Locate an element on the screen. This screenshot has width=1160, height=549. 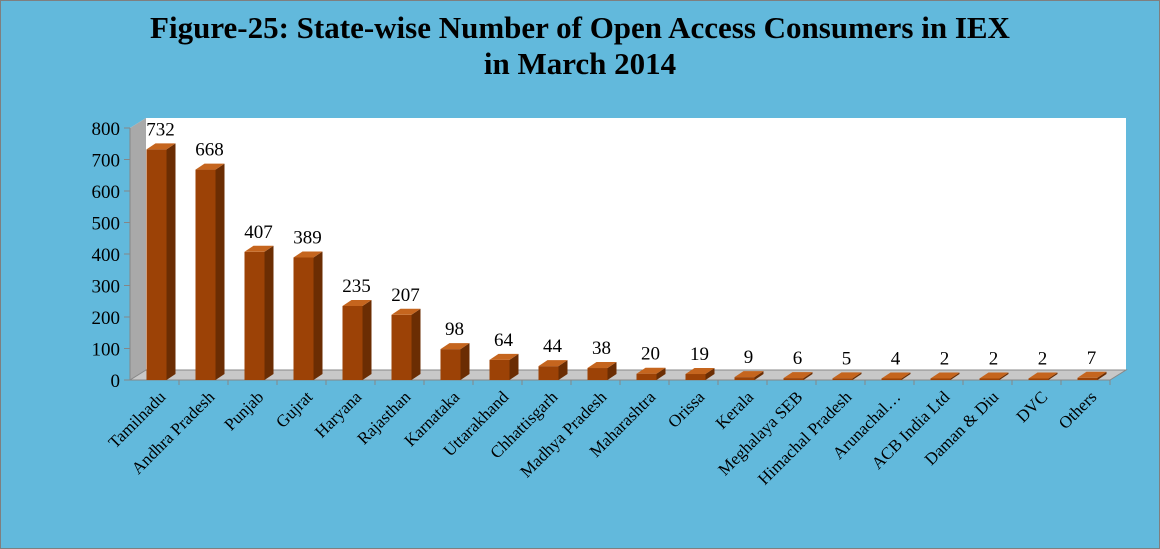
y-tick-label: 500 is located at coordinates (106, 224).